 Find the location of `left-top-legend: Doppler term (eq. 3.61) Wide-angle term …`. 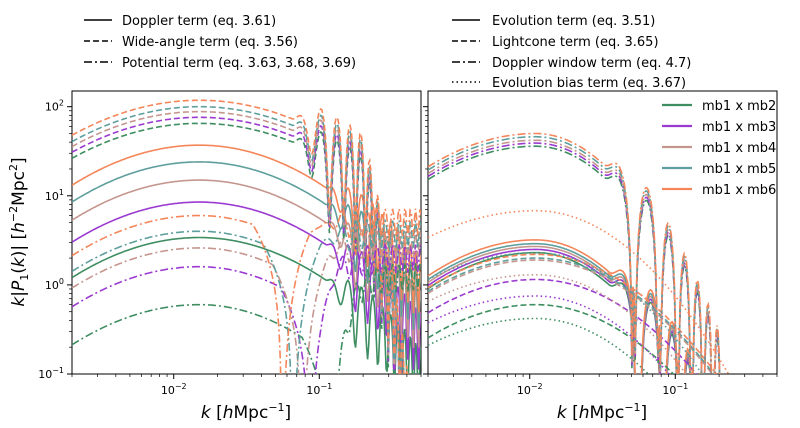

left-top-legend: Doppler term (eq. 3.61) Wide-angle term … is located at coordinates (220, 42).